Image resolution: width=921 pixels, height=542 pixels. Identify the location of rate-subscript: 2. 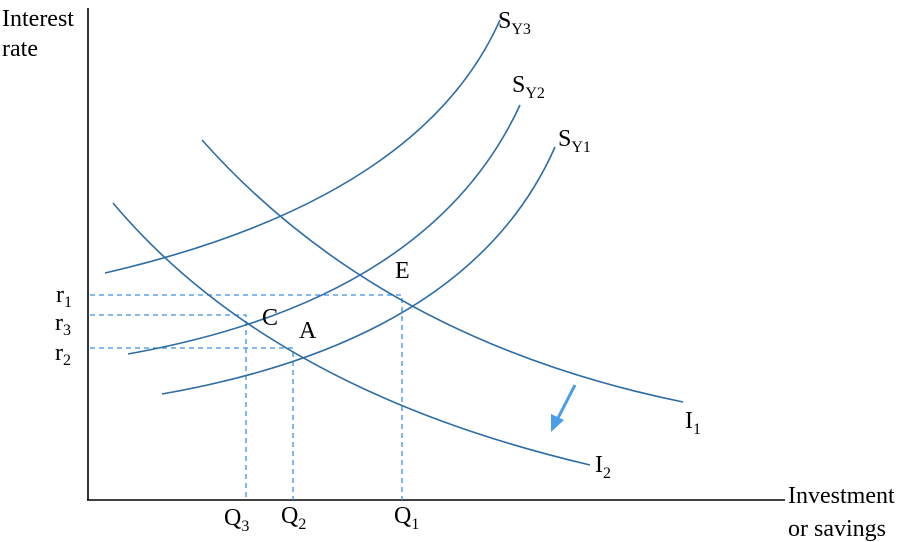
(67, 360).